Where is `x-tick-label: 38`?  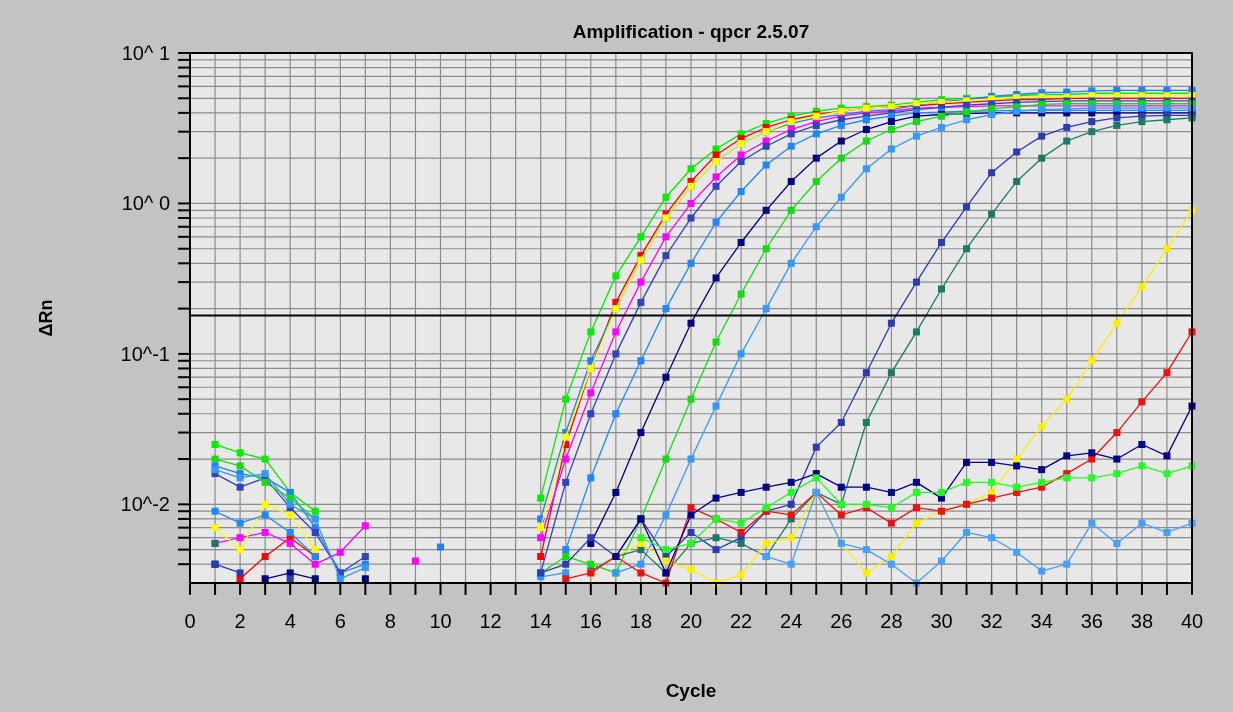
x-tick-label: 38 is located at coordinates (1142, 621).